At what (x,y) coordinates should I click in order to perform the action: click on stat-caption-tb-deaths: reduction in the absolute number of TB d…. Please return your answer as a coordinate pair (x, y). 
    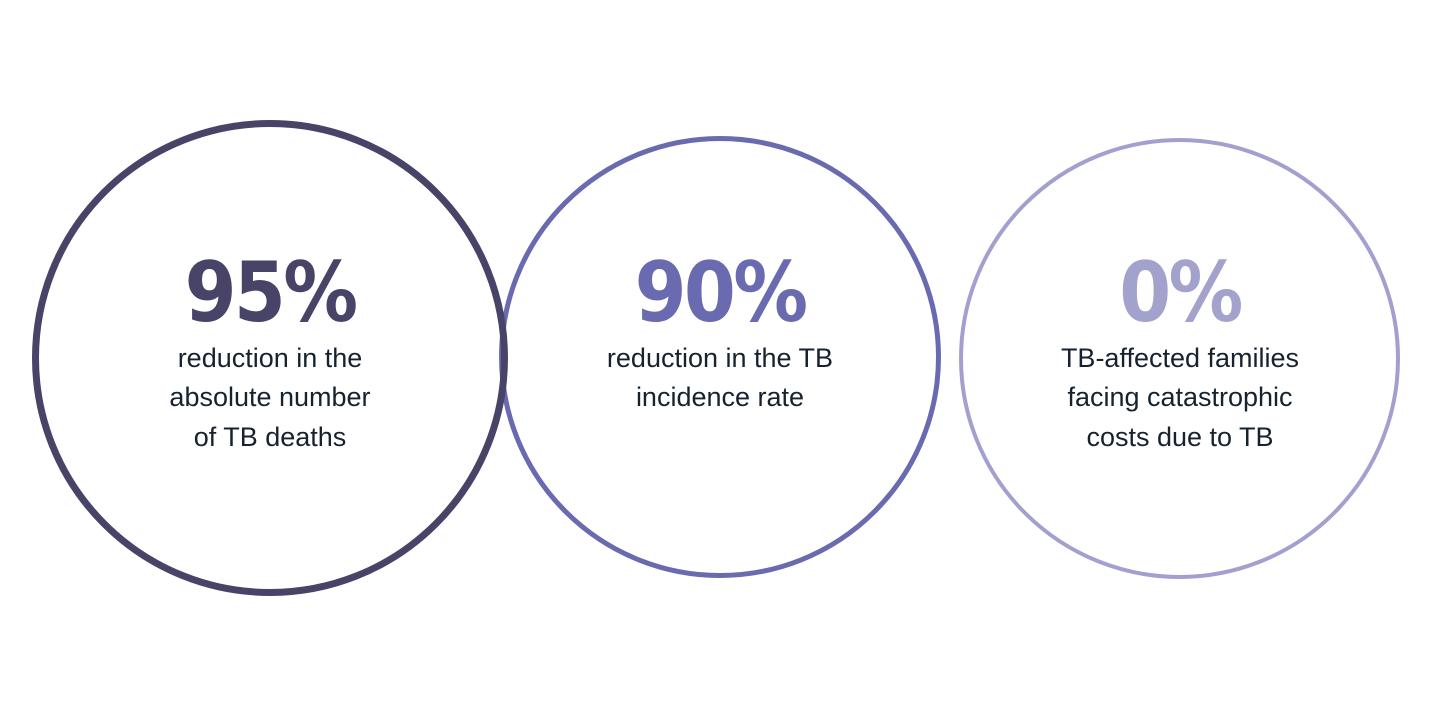
    Looking at the image, I should click on (270, 397).